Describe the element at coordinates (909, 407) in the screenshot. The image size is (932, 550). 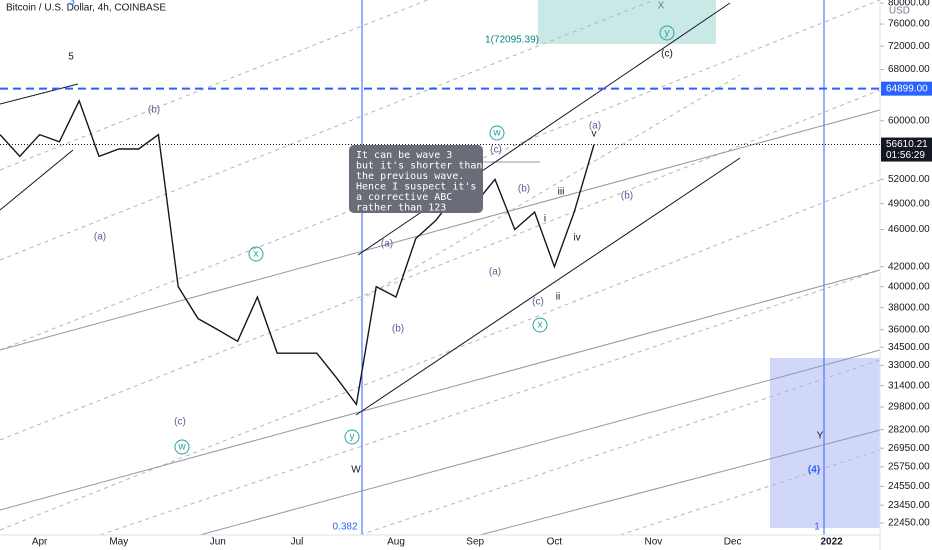
I see `y-tick-label: 29800.00` at that location.